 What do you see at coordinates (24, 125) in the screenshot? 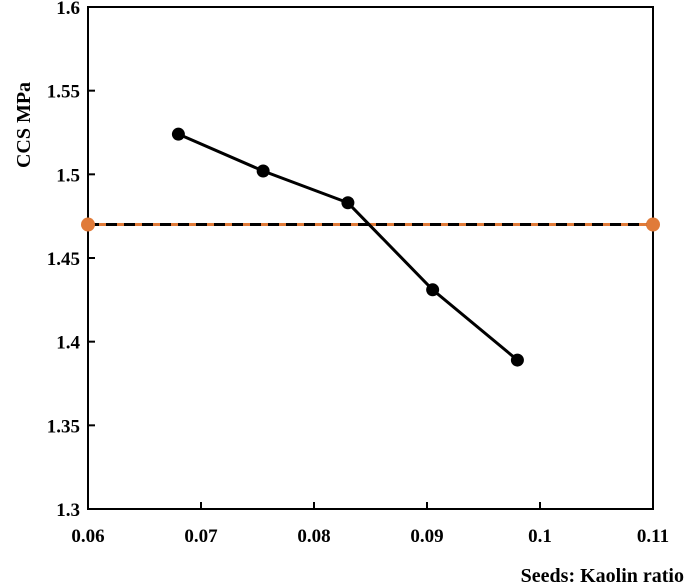
I see `y-axis-title: CCS MPa` at bounding box center [24, 125].